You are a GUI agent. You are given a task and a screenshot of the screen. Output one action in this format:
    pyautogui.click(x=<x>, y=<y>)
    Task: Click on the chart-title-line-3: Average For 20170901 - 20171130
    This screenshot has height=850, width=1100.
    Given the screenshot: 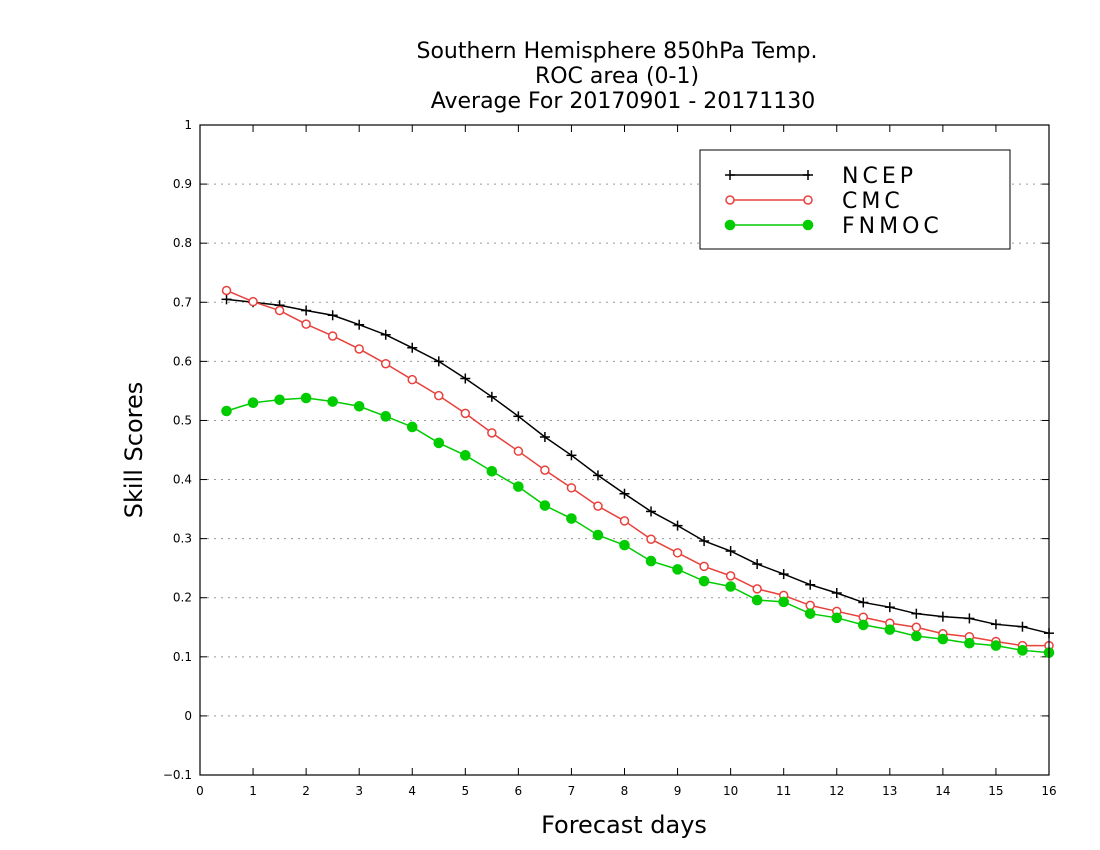 What is the action you would take?
    pyautogui.click(x=623, y=101)
    